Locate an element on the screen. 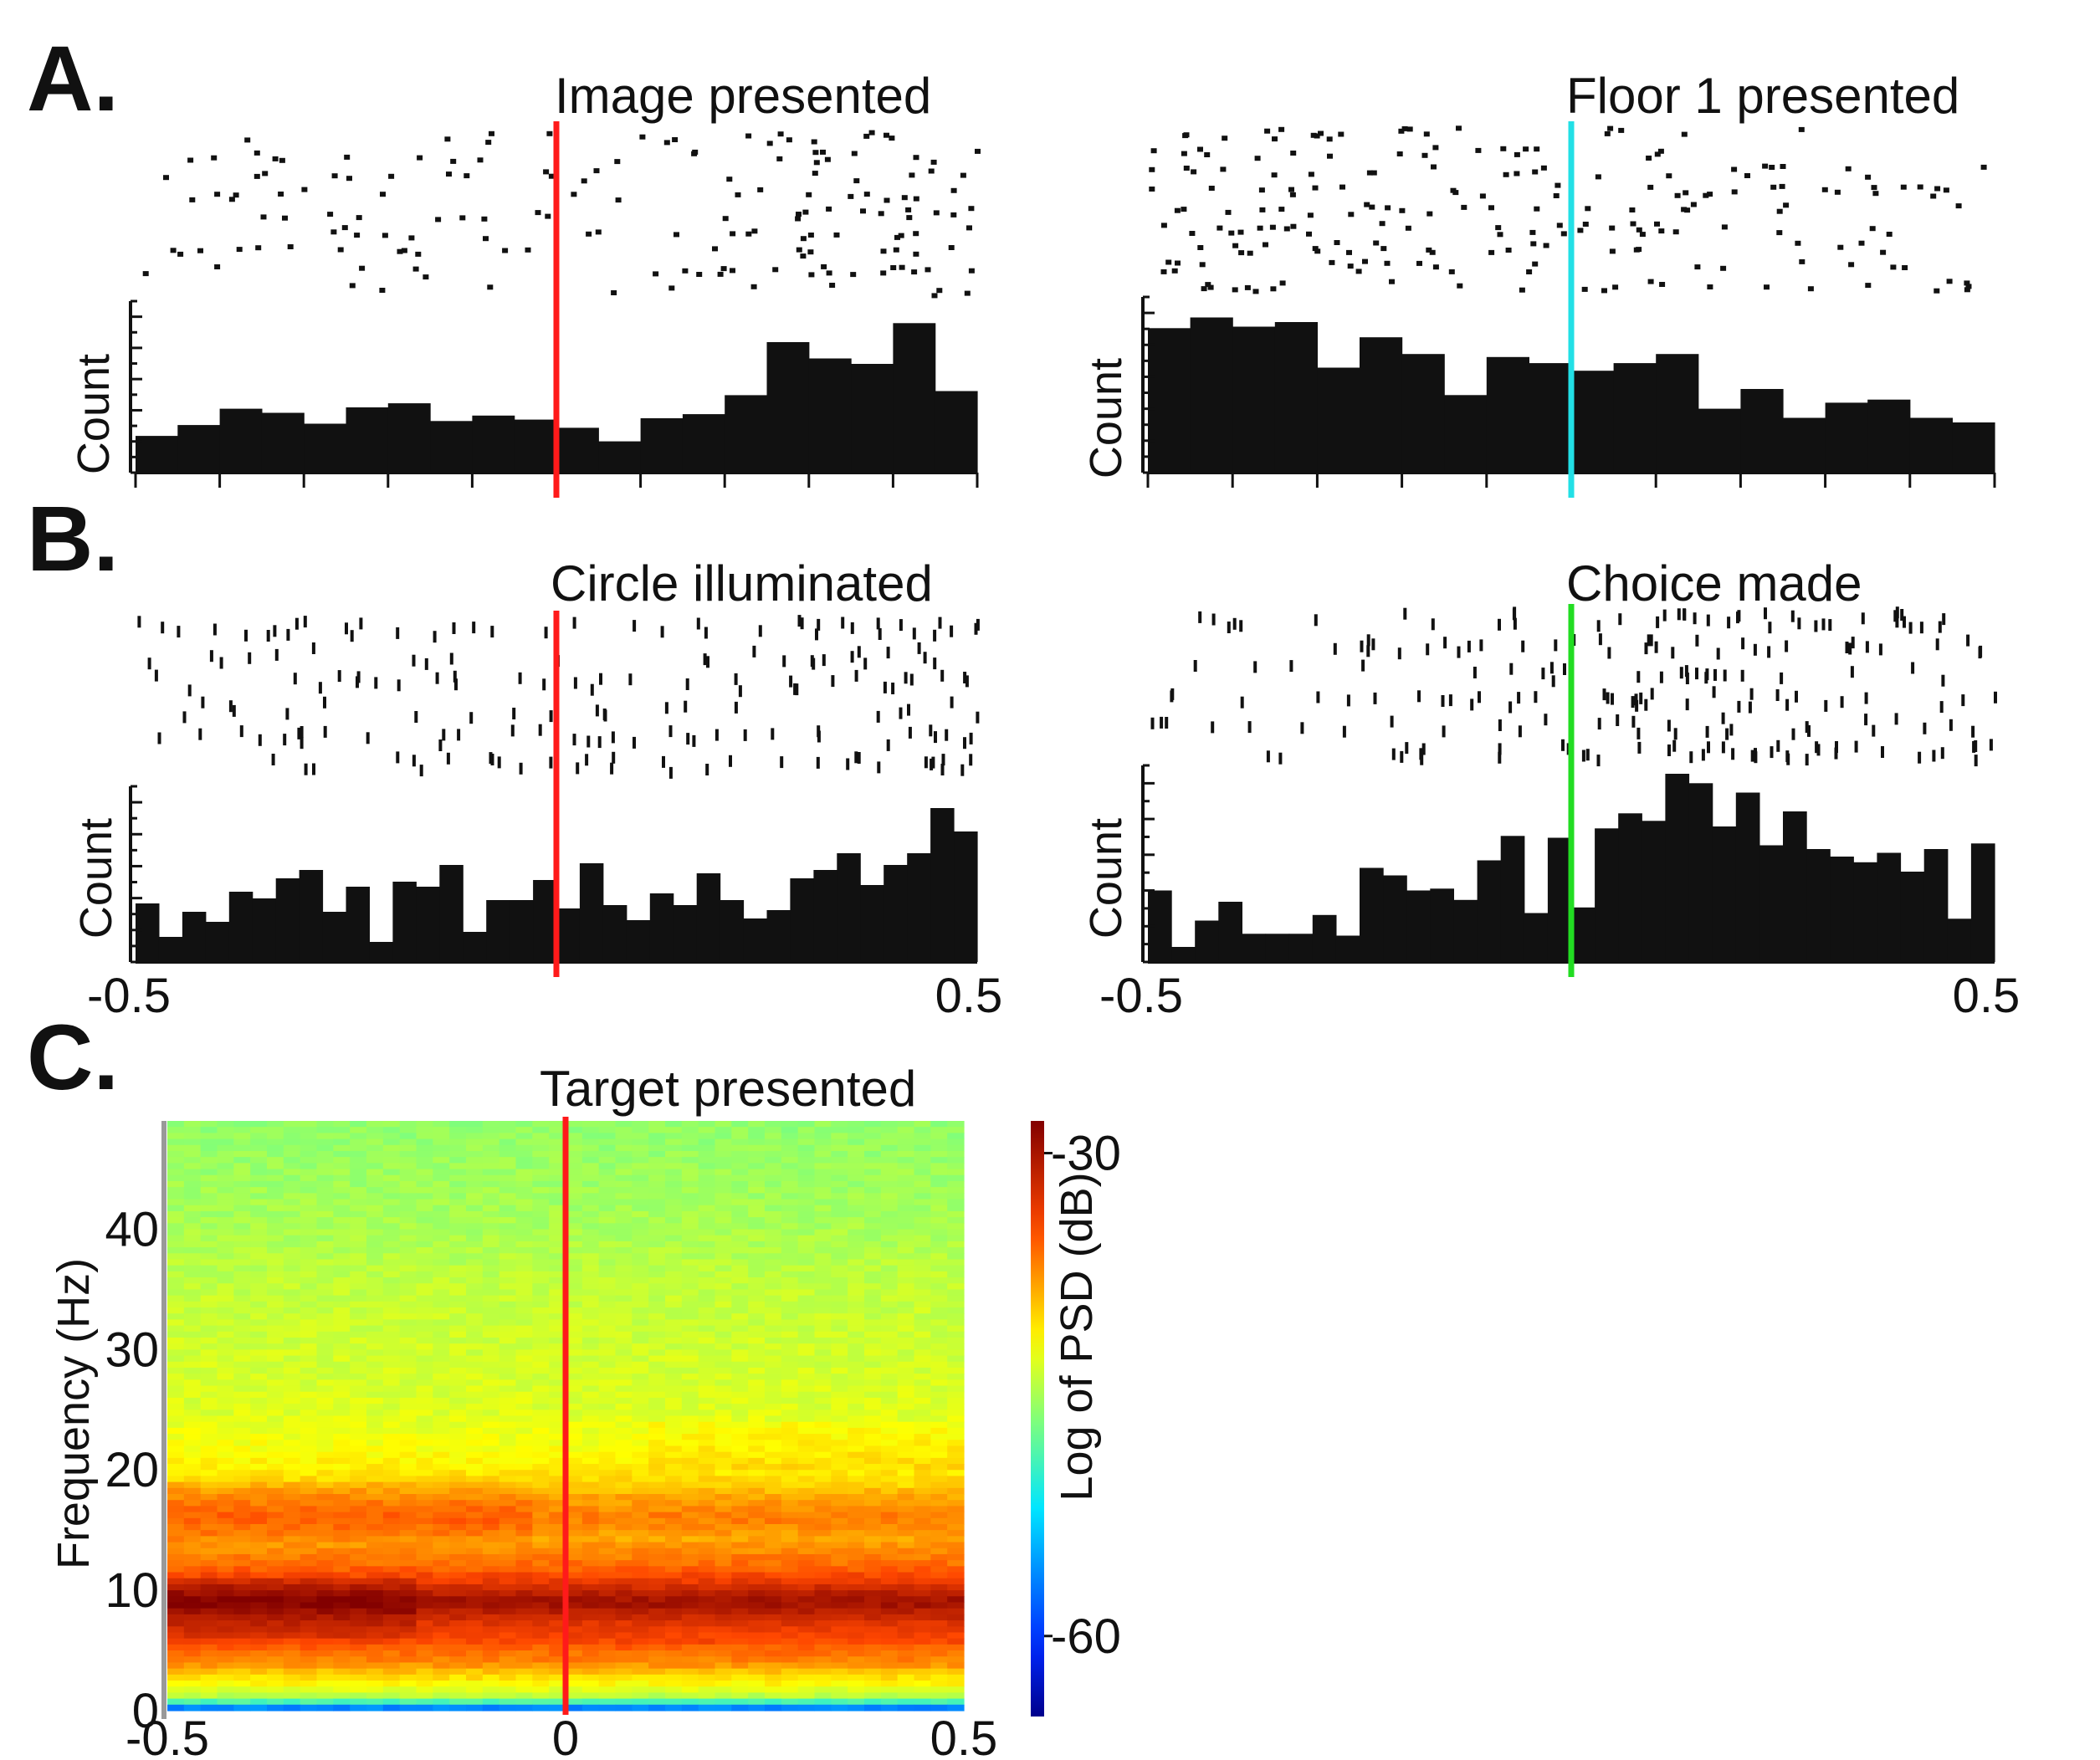  raster-plot is located at coordinates (561, 215).